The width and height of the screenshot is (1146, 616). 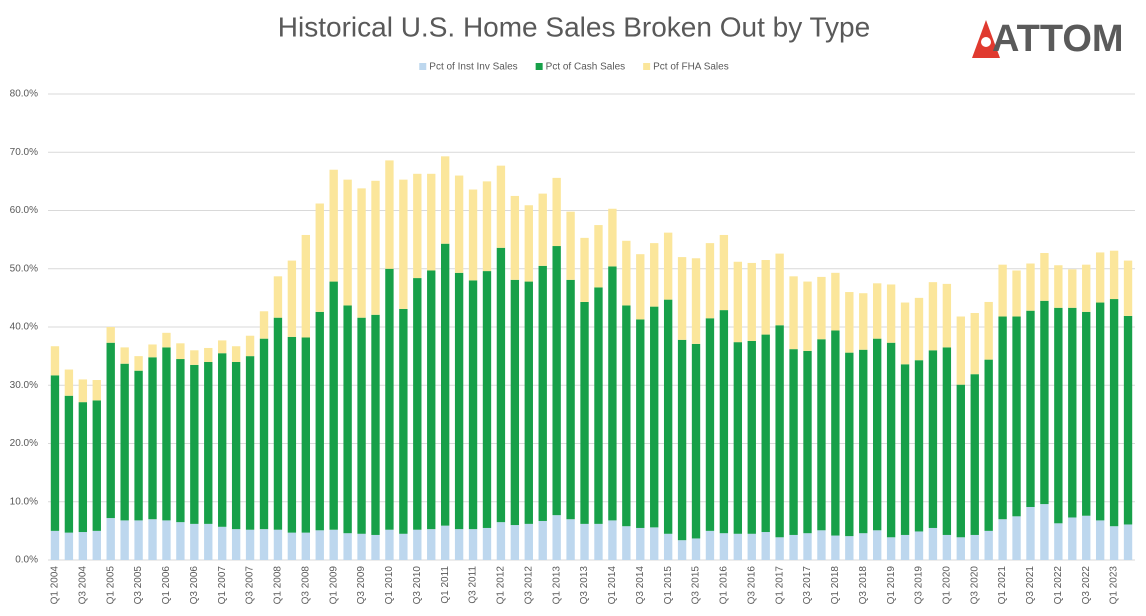 What do you see at coordinates (556, 585) in the screenshot?
I see `x-tick-label: Q1 2013` at bounding box center [556, 585].